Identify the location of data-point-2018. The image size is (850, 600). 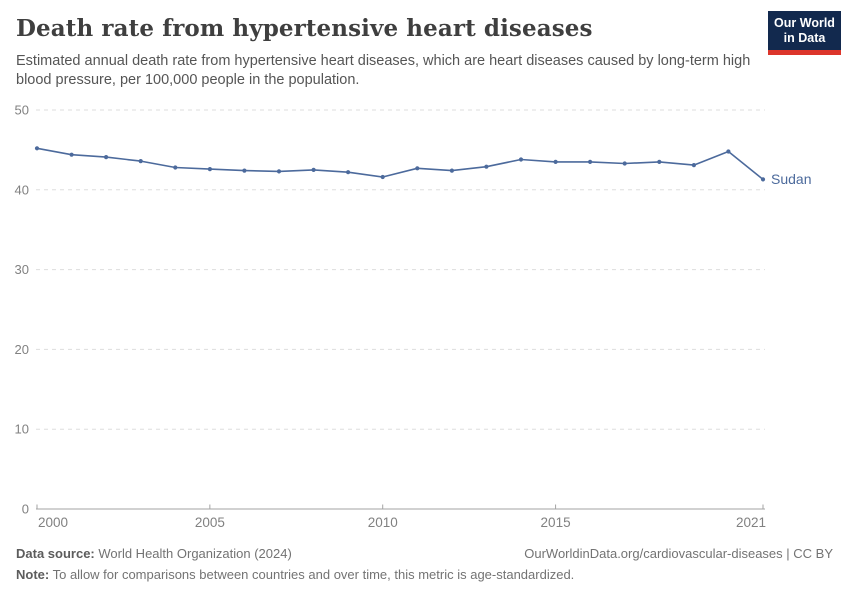
(659, 161).